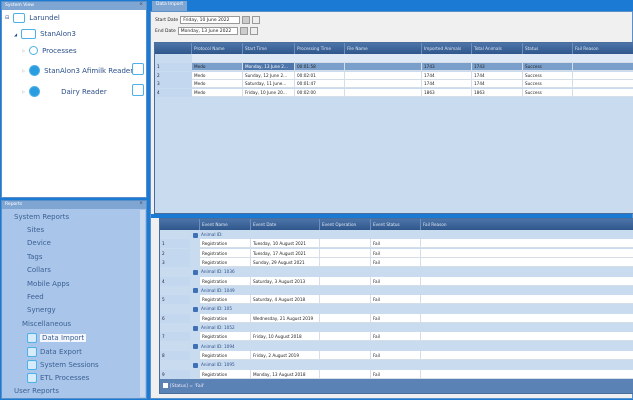  Describe the element at coordinates (48, 283) in the screenshot. I see `report-mobile-apps: Mobile Apps` at that location.